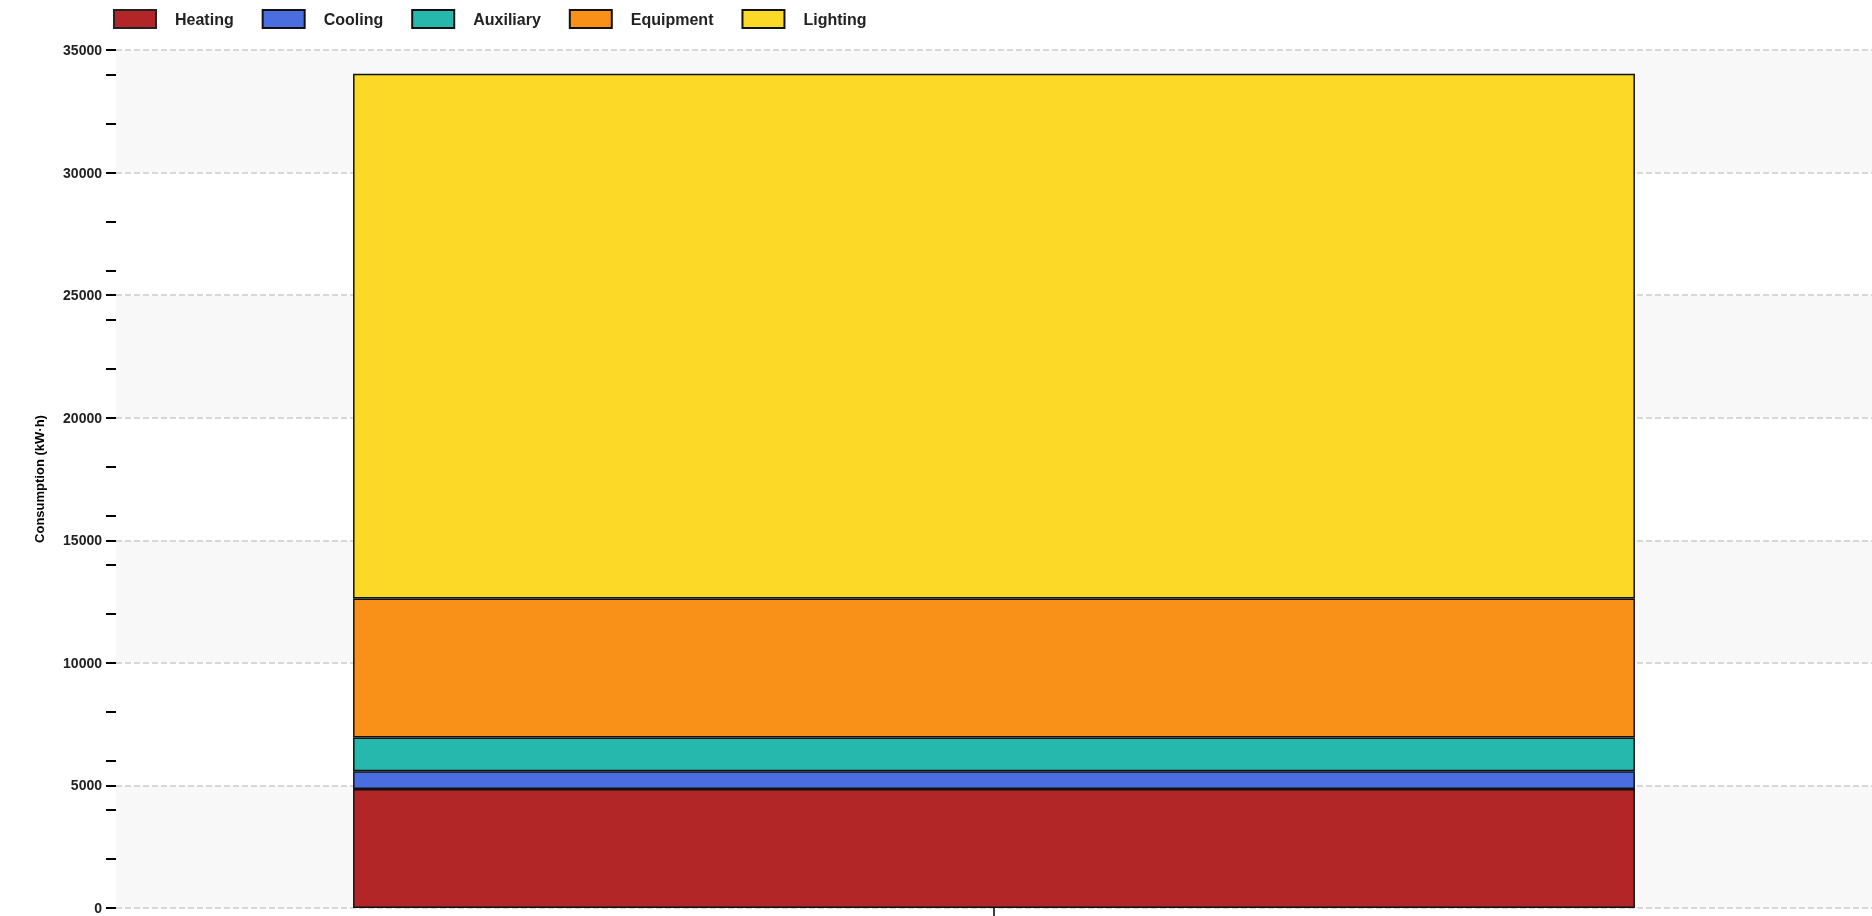 Image resolution: width=1872 pixels, height=916 pixels. I want to click on legend-label: Lighting, so click(835, 19).